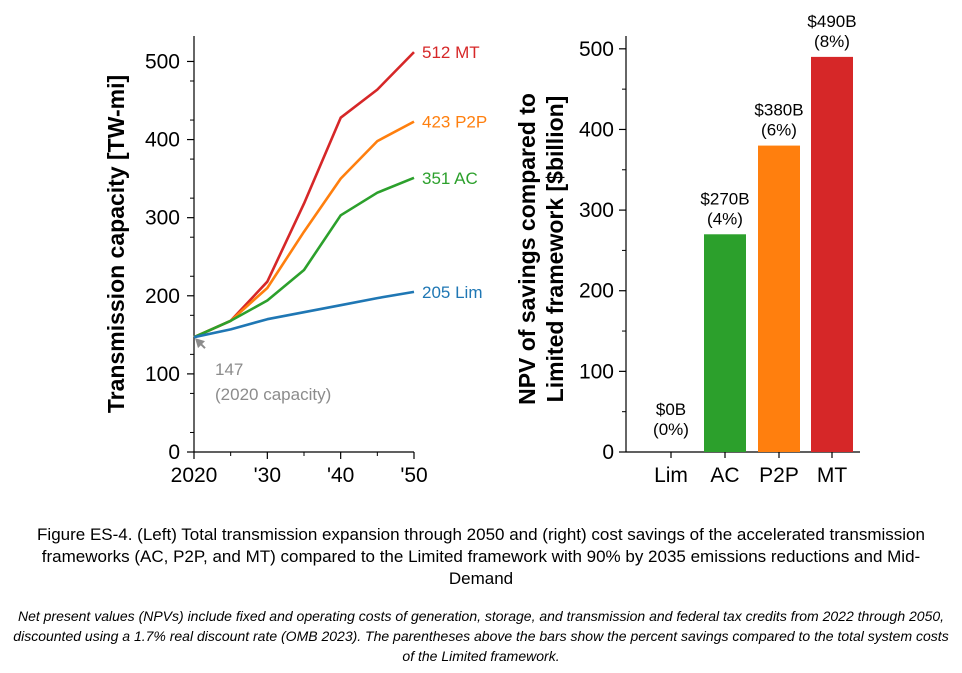 The height and width of the screenshot is (673, 962). I want to click on x-tick-label: '30, so click(267, 475).